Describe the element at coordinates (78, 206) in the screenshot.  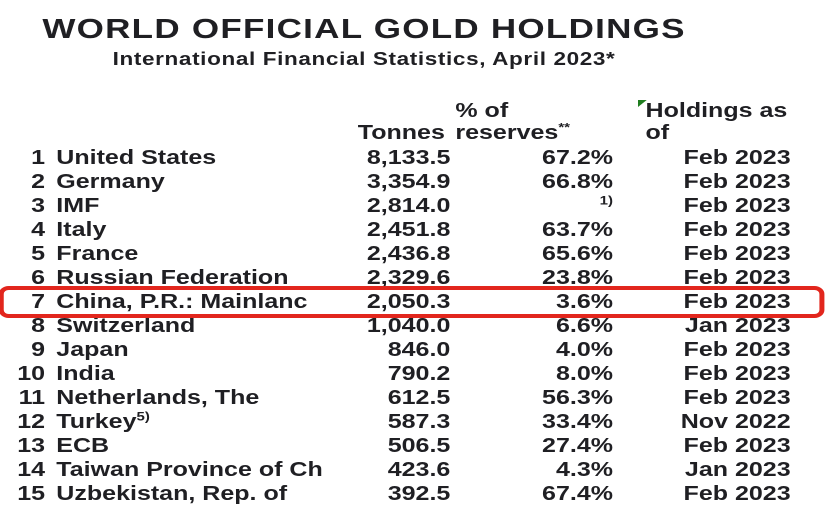
I see `cell-country: IMF` at that location.